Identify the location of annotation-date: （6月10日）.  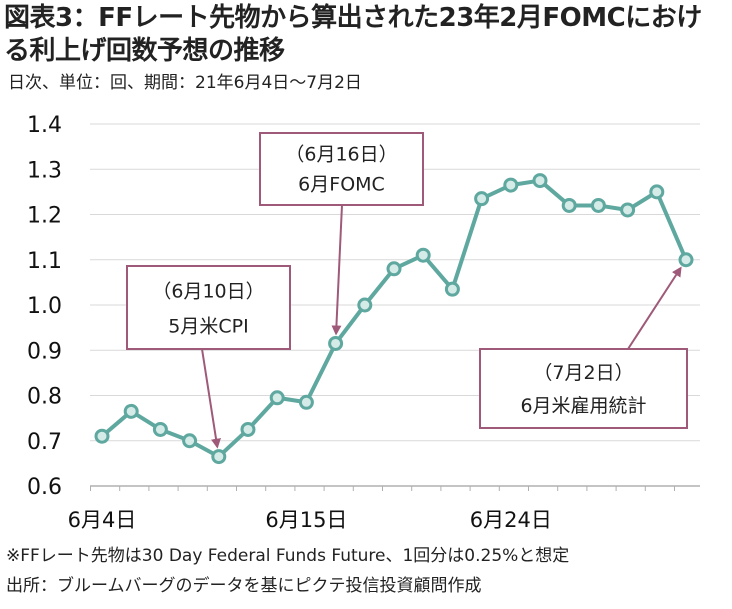
(208, 292).